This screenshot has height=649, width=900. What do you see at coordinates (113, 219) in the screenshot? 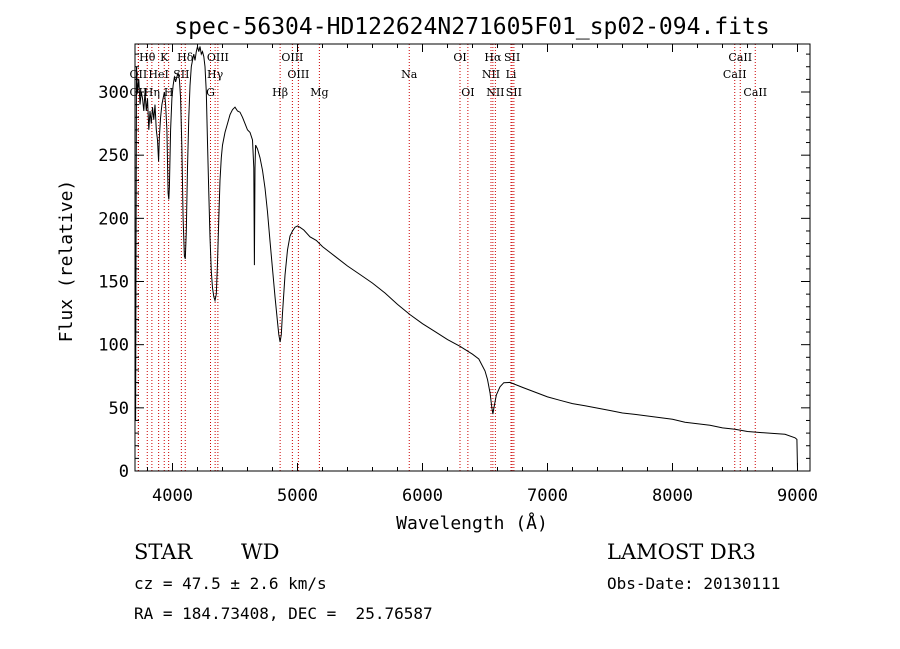
I see `y-tick-label: 200` at bounding box center [113, 219].